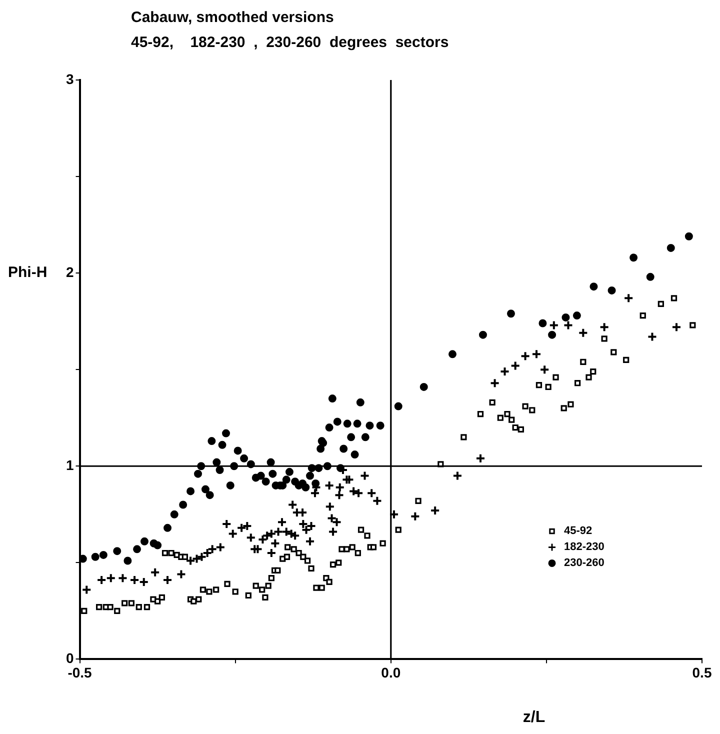  Describe the element at coordinates (391, 672) in the screenshot. I see `x-tick-label: 0.0` at that location.